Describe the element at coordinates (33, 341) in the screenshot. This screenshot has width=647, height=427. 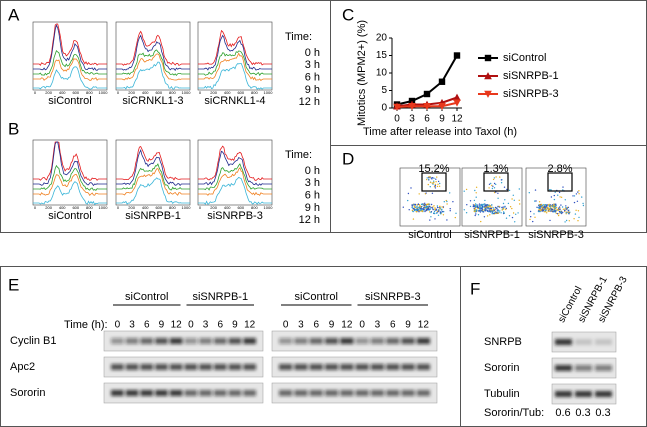
I see `row-label: Cyclin B1` at that location.